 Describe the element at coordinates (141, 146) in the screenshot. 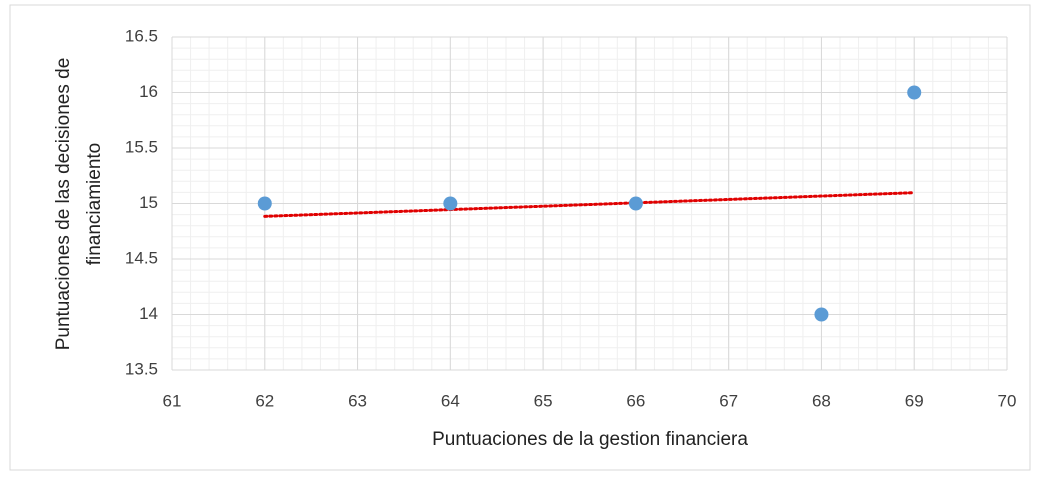

I see `y-tick-label: 15.5` at that location.